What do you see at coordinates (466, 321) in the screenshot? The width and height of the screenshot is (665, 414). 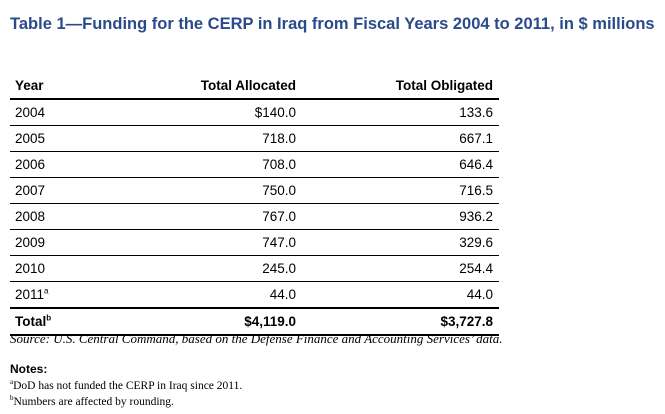 I see `total-obligated-cell: $3,727.8` at bounding box center [466, 321].